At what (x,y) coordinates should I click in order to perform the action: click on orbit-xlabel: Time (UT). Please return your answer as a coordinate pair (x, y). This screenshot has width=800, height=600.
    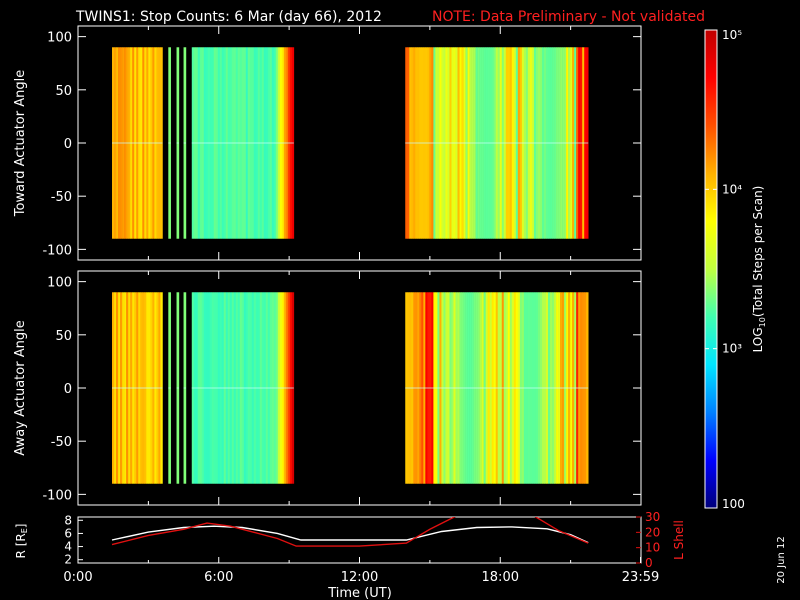
    Looking at the image, I should click on (359, 593).